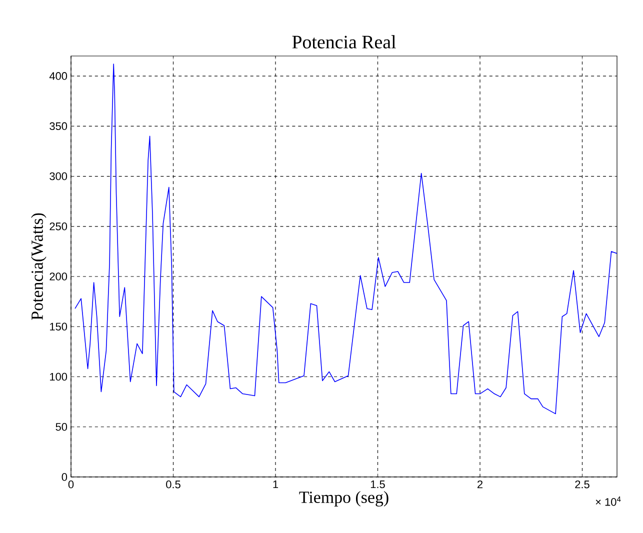 Image resolution: width=643 pixels, height=533 pixels. I want to click on y-tick-label: 150, so click(59, 326).